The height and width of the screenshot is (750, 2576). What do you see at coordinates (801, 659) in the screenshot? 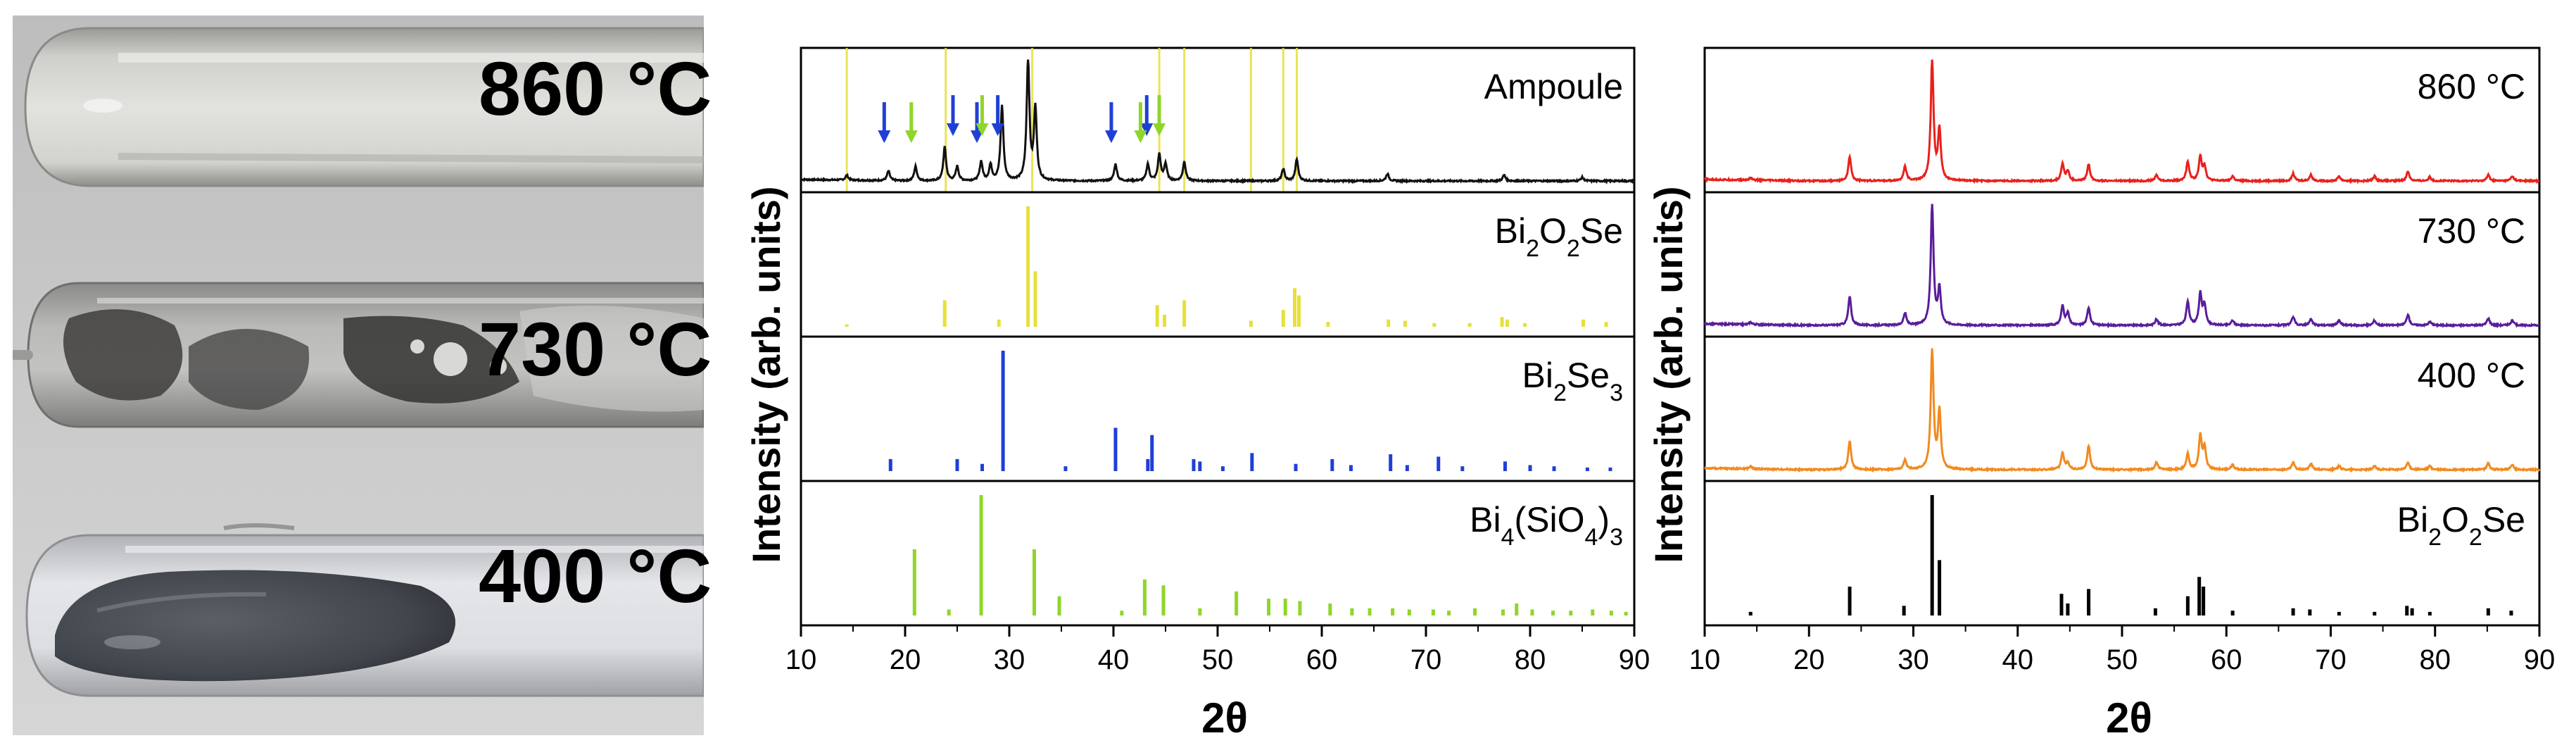
I see `chart1-x-tick-label: 10` at bounding box center [801, 659].